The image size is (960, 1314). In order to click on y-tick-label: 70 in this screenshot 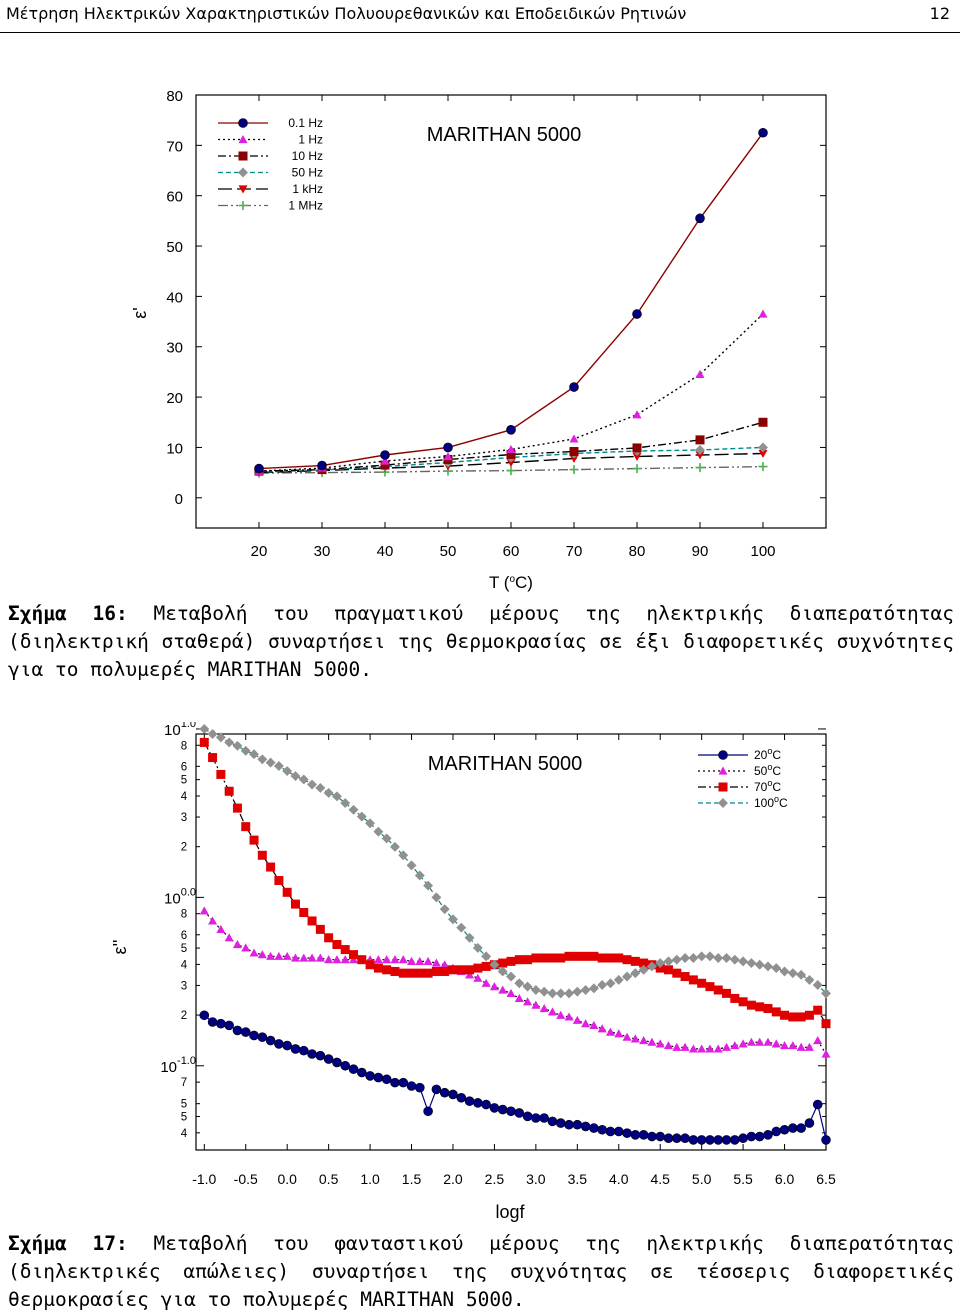, I will do `click(174, 146)`.